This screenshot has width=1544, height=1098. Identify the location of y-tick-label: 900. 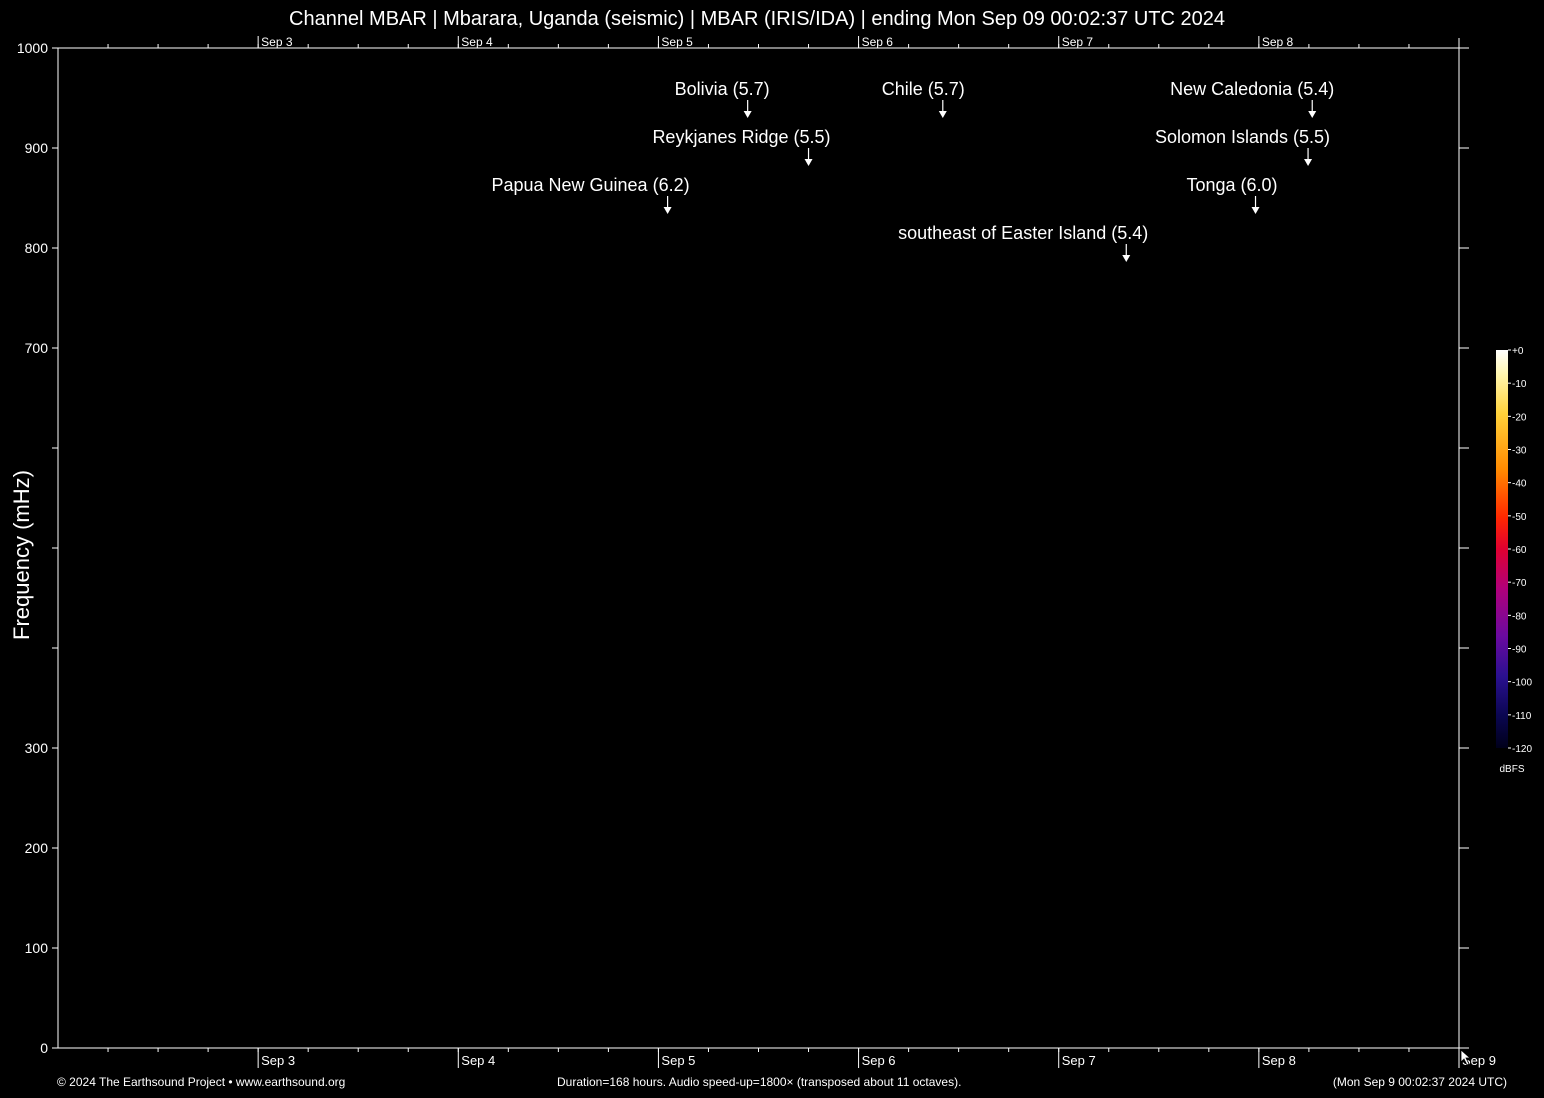
(37, 148).